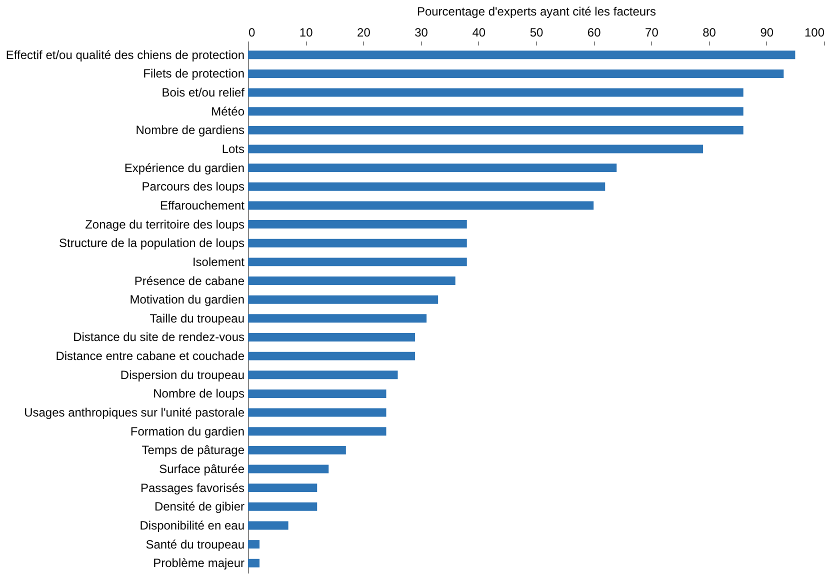  Describe the element at coordinates (192, 487) in the screenshot. I see `y-tick-label: Passages favorisés` at that location.